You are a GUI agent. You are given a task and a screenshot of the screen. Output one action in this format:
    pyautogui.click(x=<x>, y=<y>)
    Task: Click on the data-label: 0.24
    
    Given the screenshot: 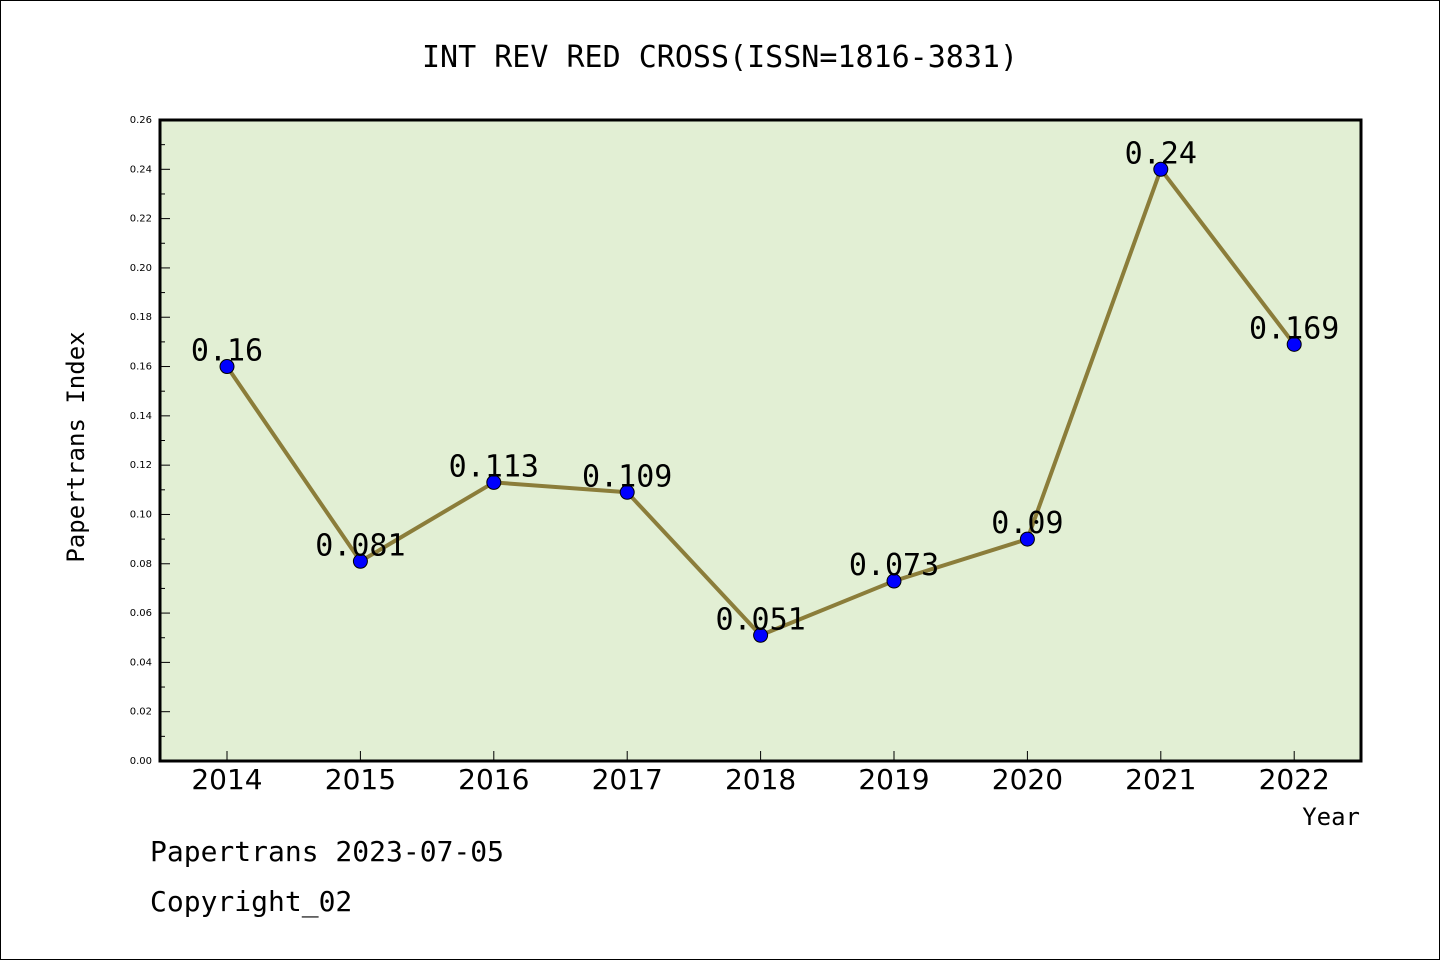 What is the action you would take?
    pyautogui.click(x=1161, y=153)
    